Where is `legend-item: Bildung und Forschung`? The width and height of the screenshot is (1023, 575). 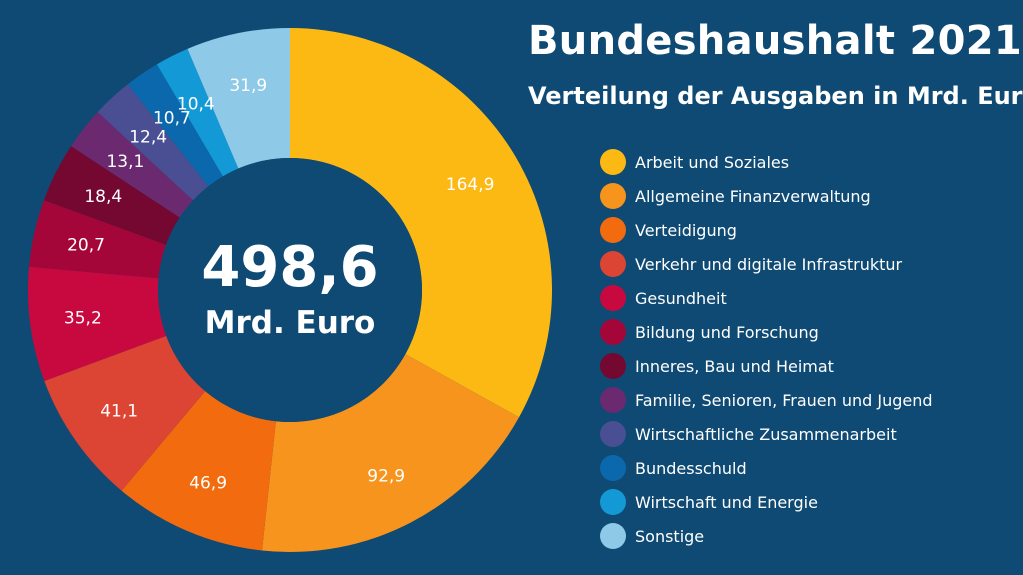
legend-item: Bildung und Forschung is located at coordinates (766, 332).